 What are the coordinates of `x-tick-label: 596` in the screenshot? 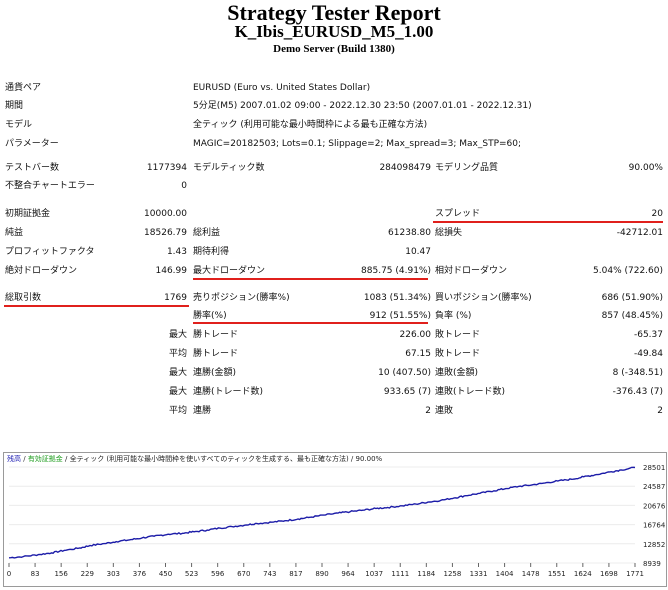 It's located at (218, 574).